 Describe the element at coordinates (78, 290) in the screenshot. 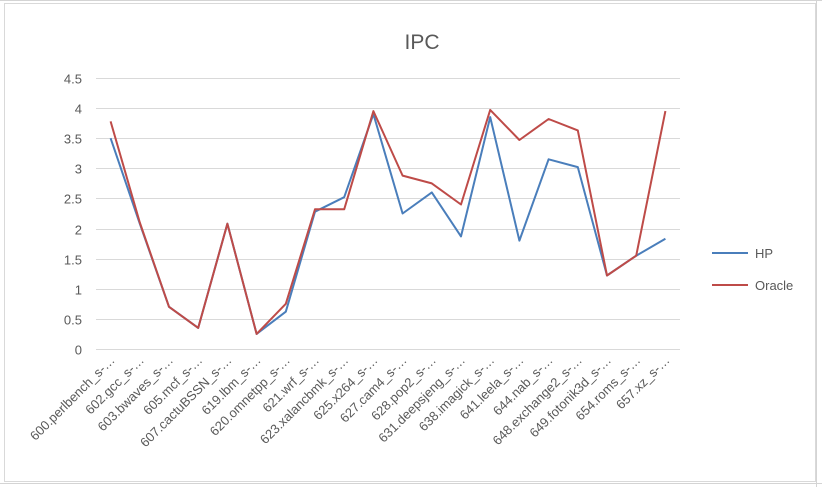

I see `y-tick-label: 1` at that location.